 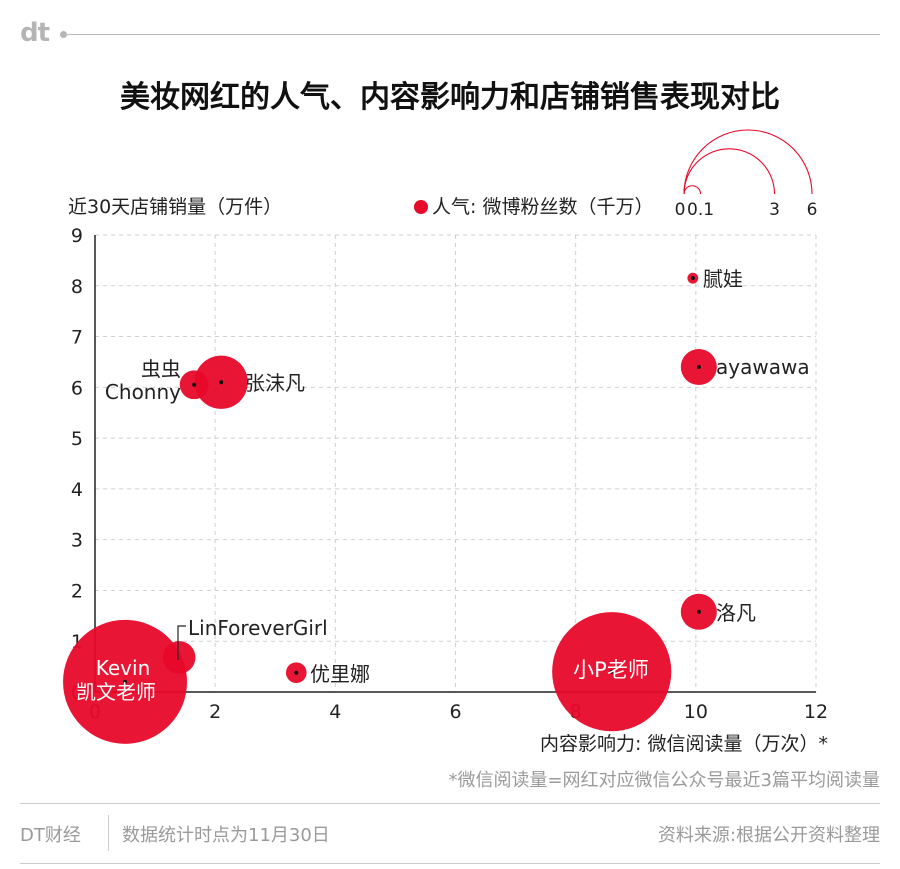 I want to click on label-zhangmofan: 张沫凡, so click(x=275, y=383).